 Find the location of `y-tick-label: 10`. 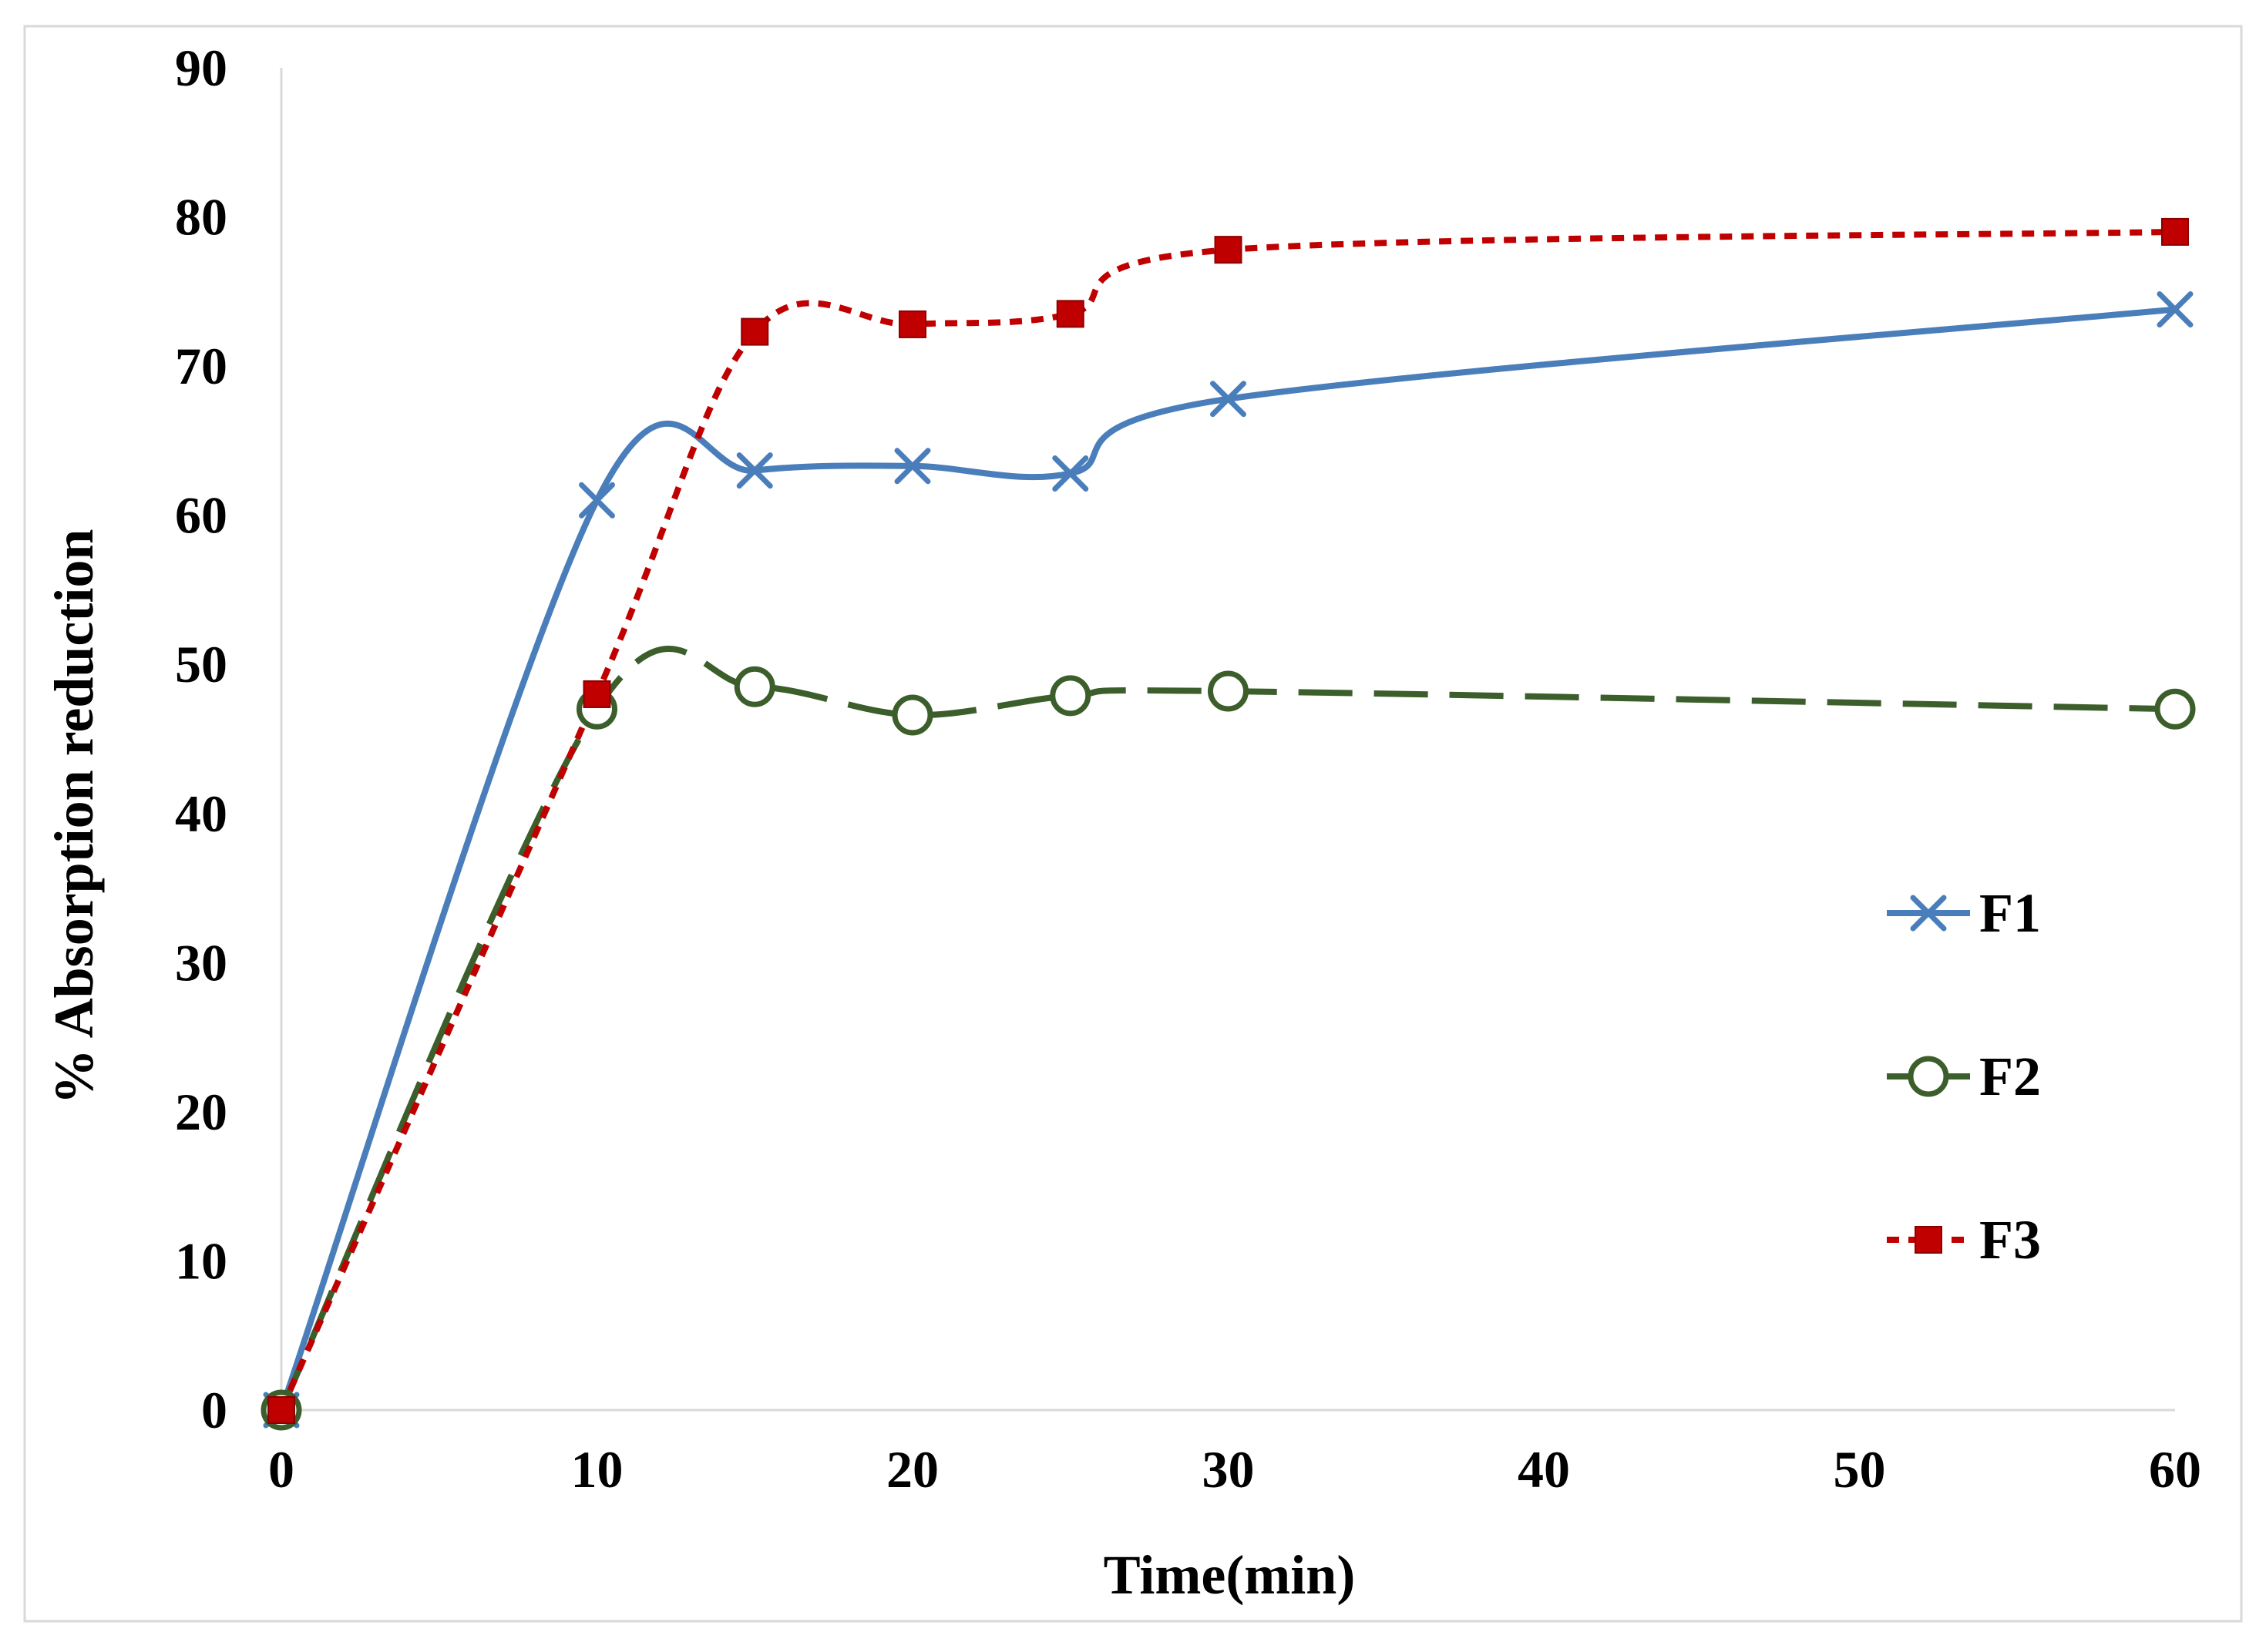

y-tick-label: 10 is located at coordinates (201, 1260).